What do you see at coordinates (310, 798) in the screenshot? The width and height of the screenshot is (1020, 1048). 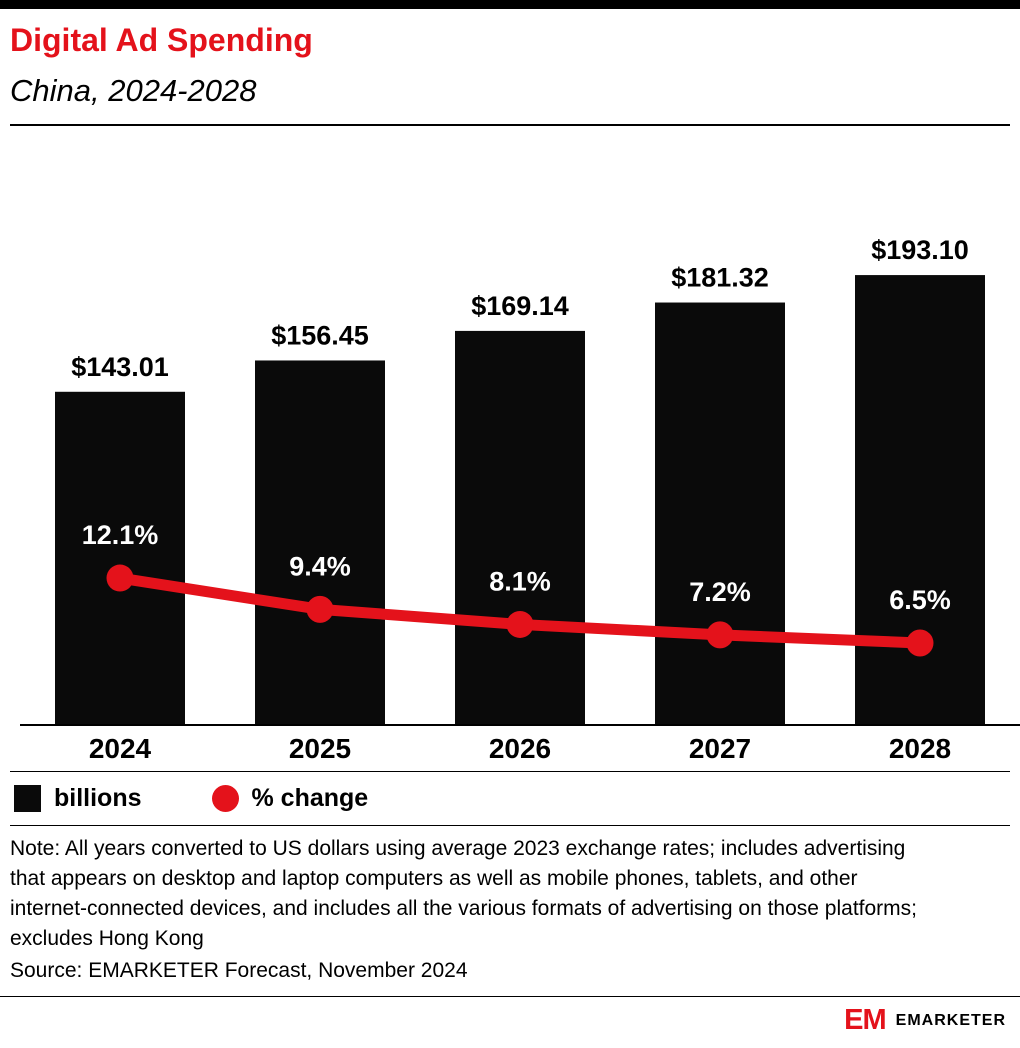 I see `legend-label: % change` at bounding box center [310, 798].